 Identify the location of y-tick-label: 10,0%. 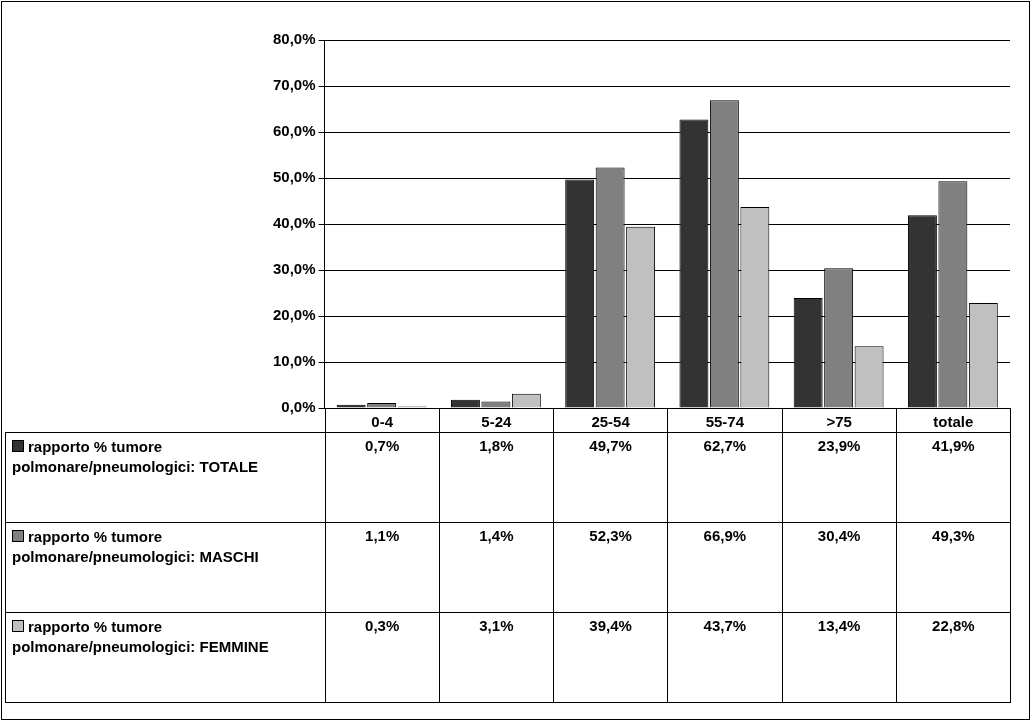
(294, 361).